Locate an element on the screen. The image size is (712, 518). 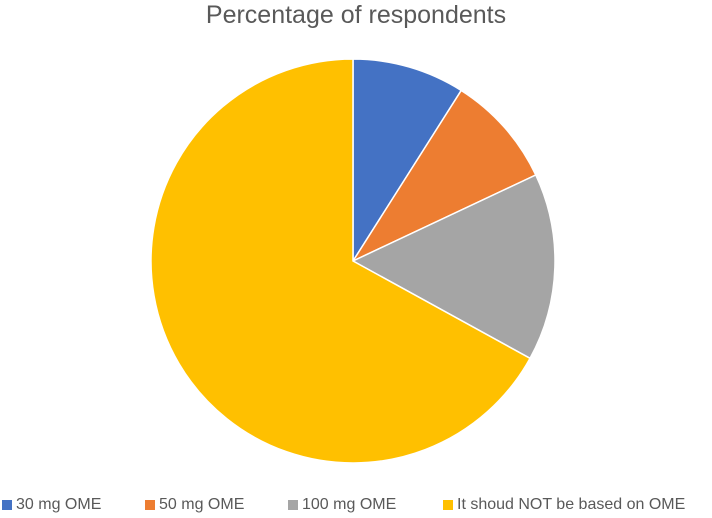
legend-label-30mg: 30 mg OME is located at coordinates (59, 504).